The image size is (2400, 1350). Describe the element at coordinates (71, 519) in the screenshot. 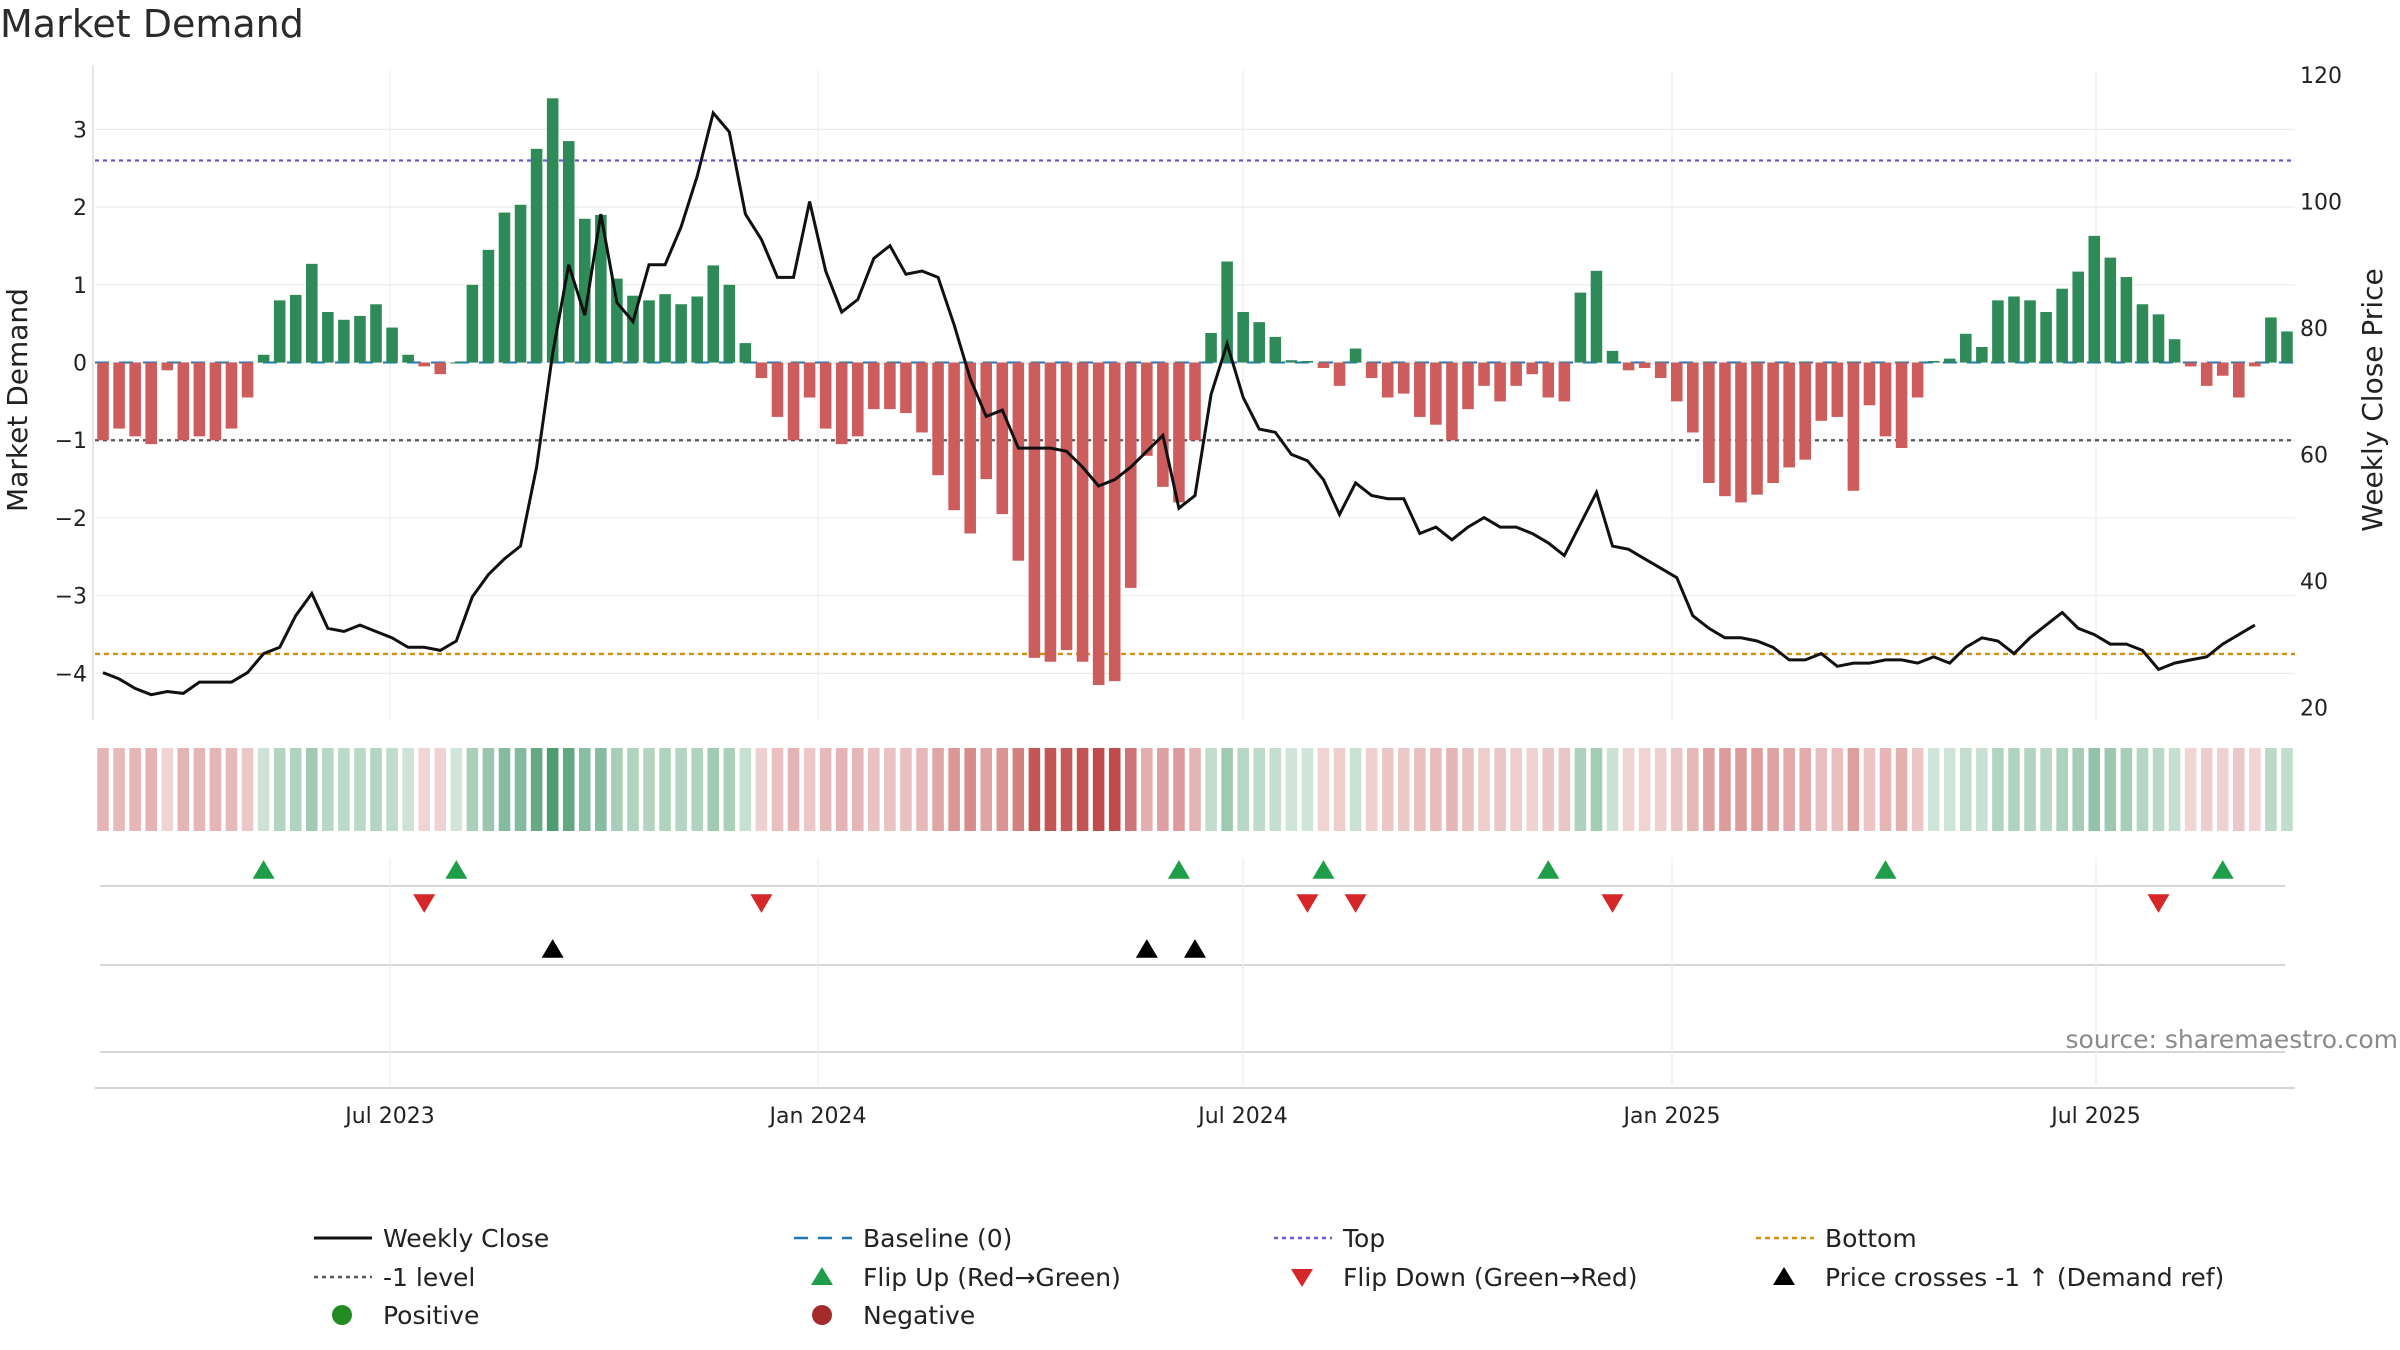

I see `y-tick-label: −2` at that location.